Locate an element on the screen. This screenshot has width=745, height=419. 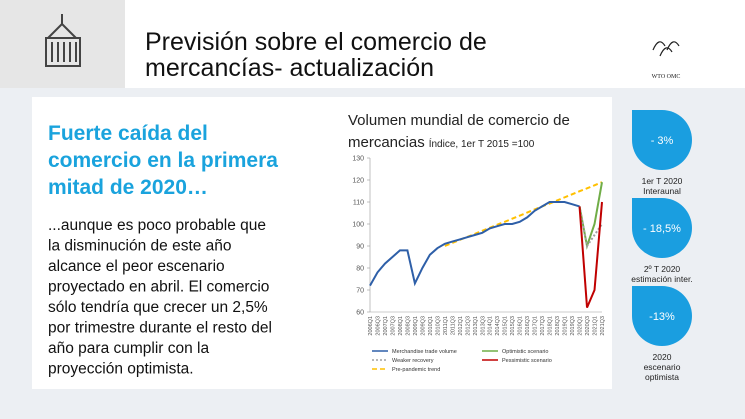
stat-value: - 3% is located at coordinates (662, 141).